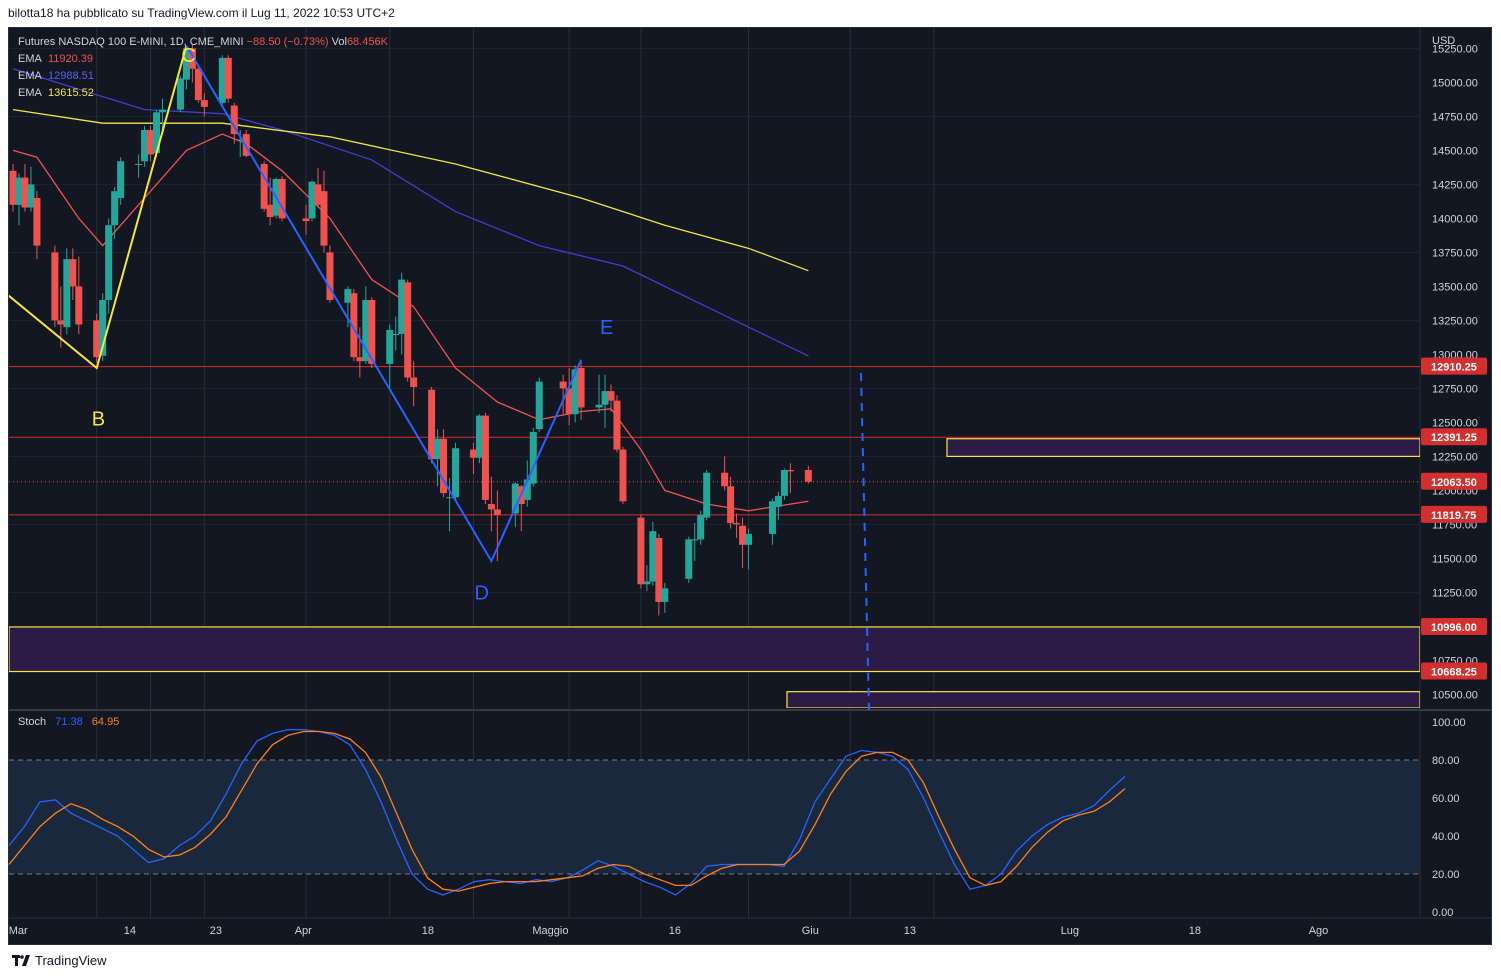 Image resolution: width=1501 pixels, height=979 pixels. What do you see at coordinates (1446, 837) in the screenshot?
I see `stoch-tick-label: 40.00` at bounding box center [1446, 837].